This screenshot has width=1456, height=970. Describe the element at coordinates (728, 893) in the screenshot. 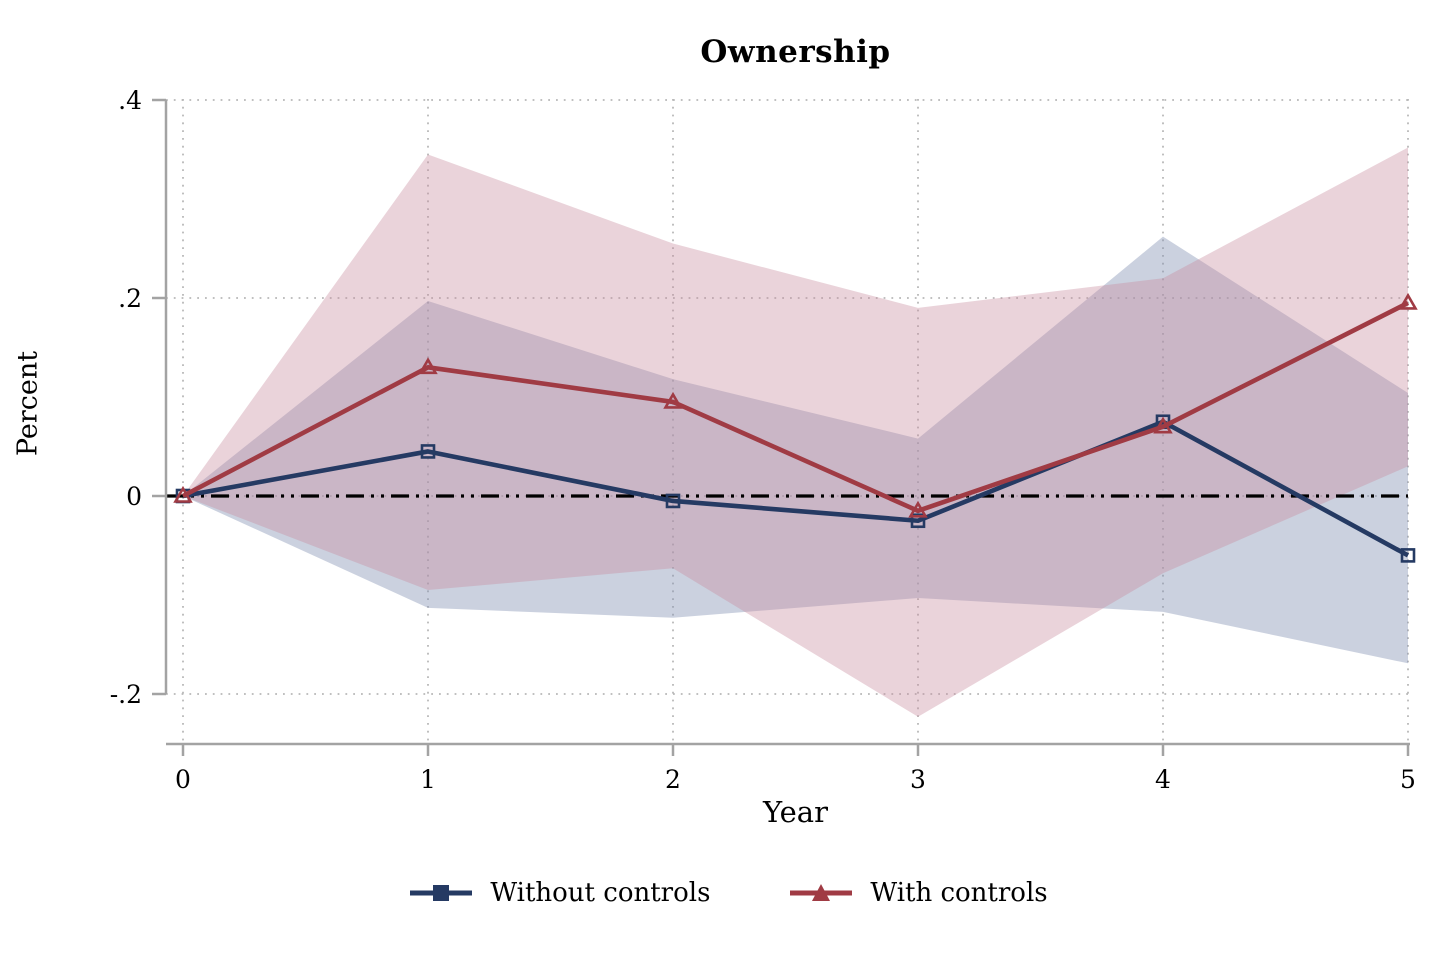

I see `legend: Without controls With controls` at that location.